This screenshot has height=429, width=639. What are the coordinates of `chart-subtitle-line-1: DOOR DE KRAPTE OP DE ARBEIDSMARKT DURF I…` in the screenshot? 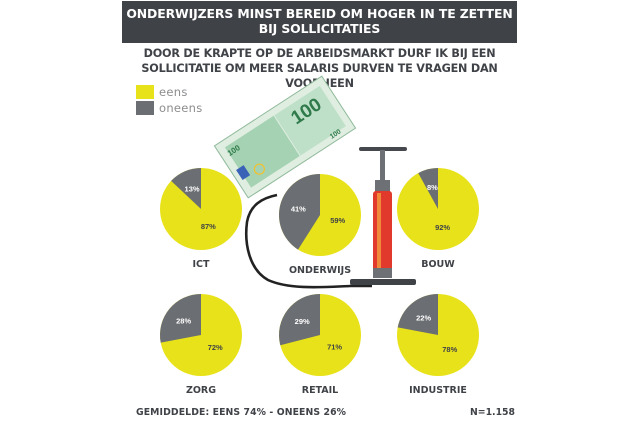 It's located at (319, 53).